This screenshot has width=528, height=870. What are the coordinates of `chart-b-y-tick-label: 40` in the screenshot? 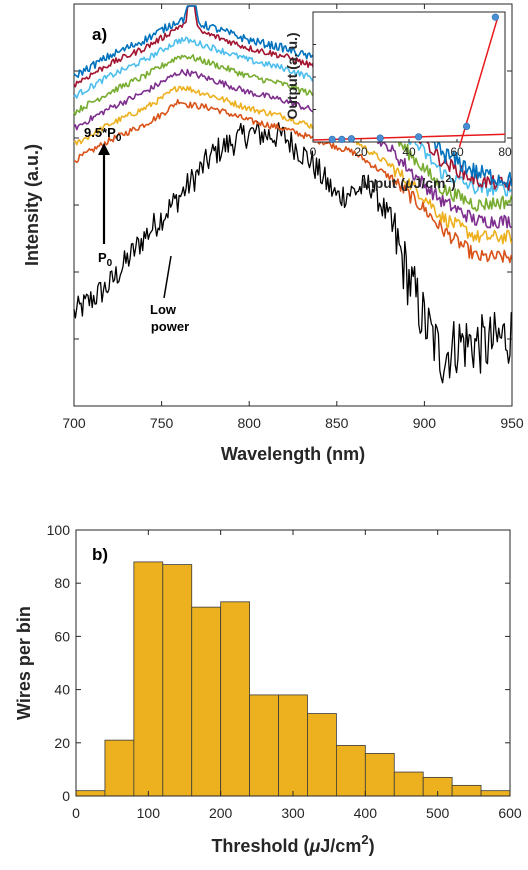 It's located at (62, 690).